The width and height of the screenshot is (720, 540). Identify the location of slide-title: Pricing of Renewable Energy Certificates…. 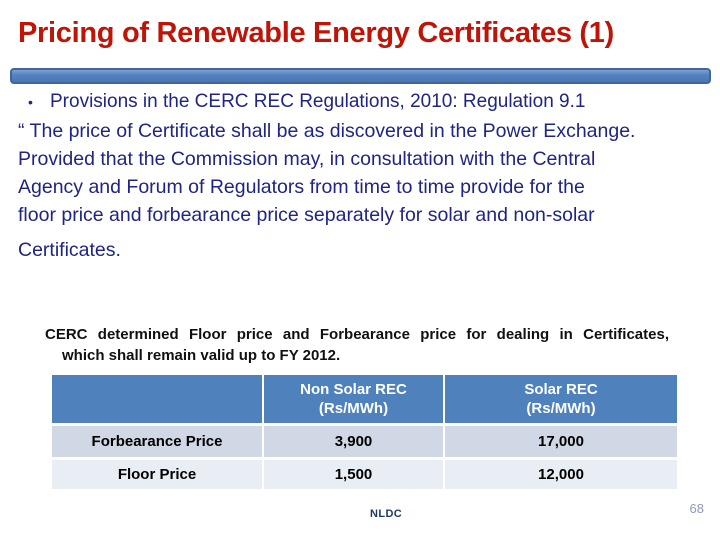
(316, 33).